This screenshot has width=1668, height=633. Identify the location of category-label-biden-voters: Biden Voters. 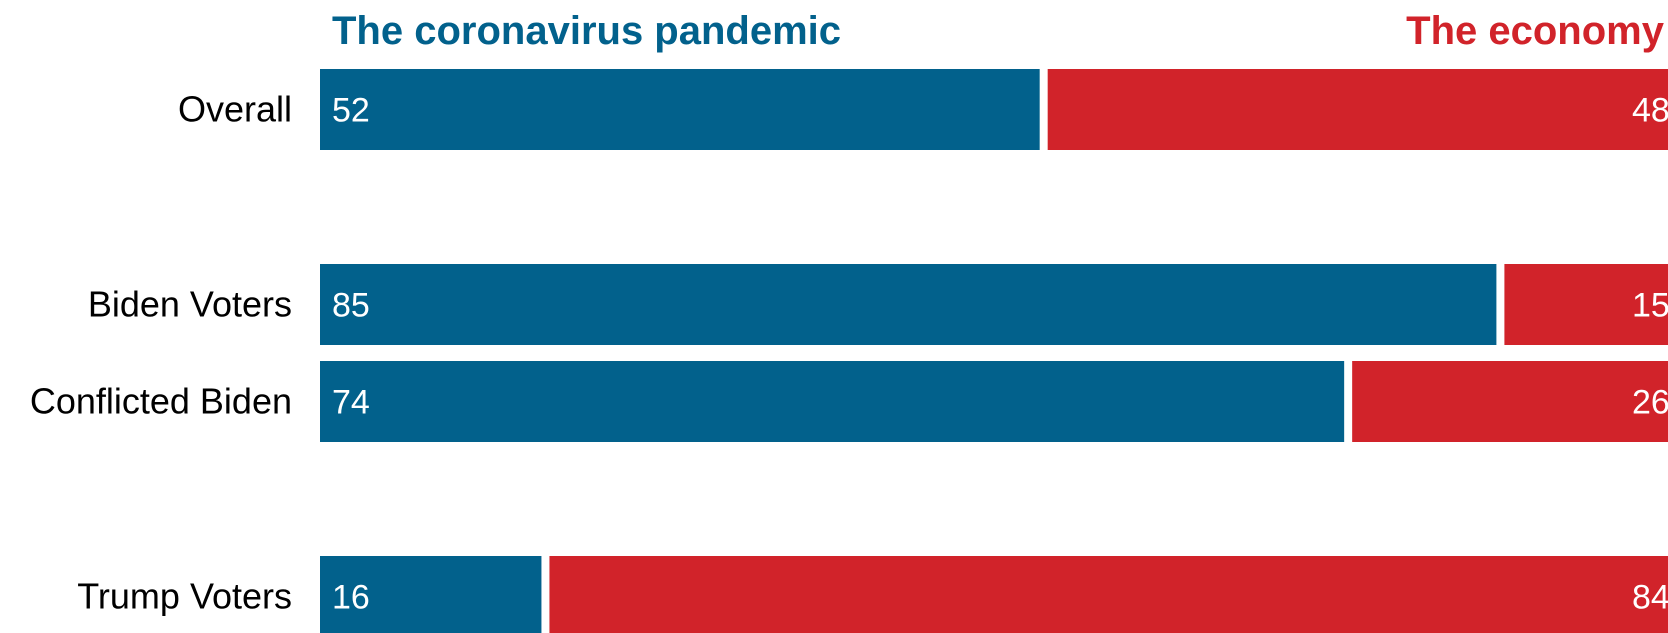
(190, 304).